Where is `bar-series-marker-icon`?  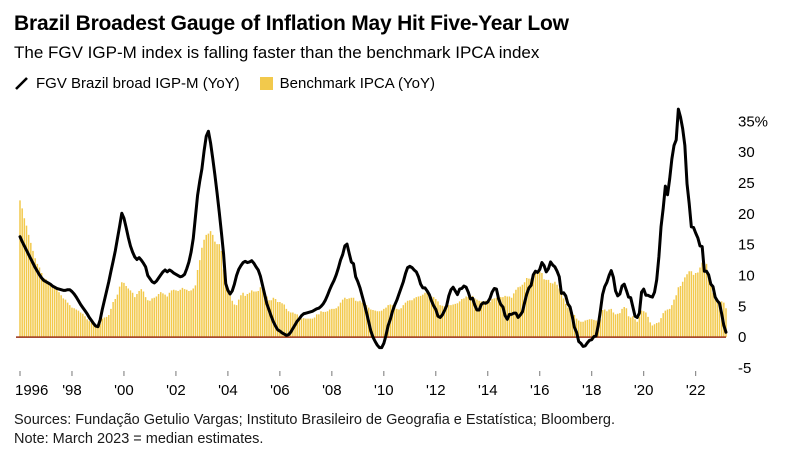 bar-series-marker-icon is located at coordinates (266, 83).